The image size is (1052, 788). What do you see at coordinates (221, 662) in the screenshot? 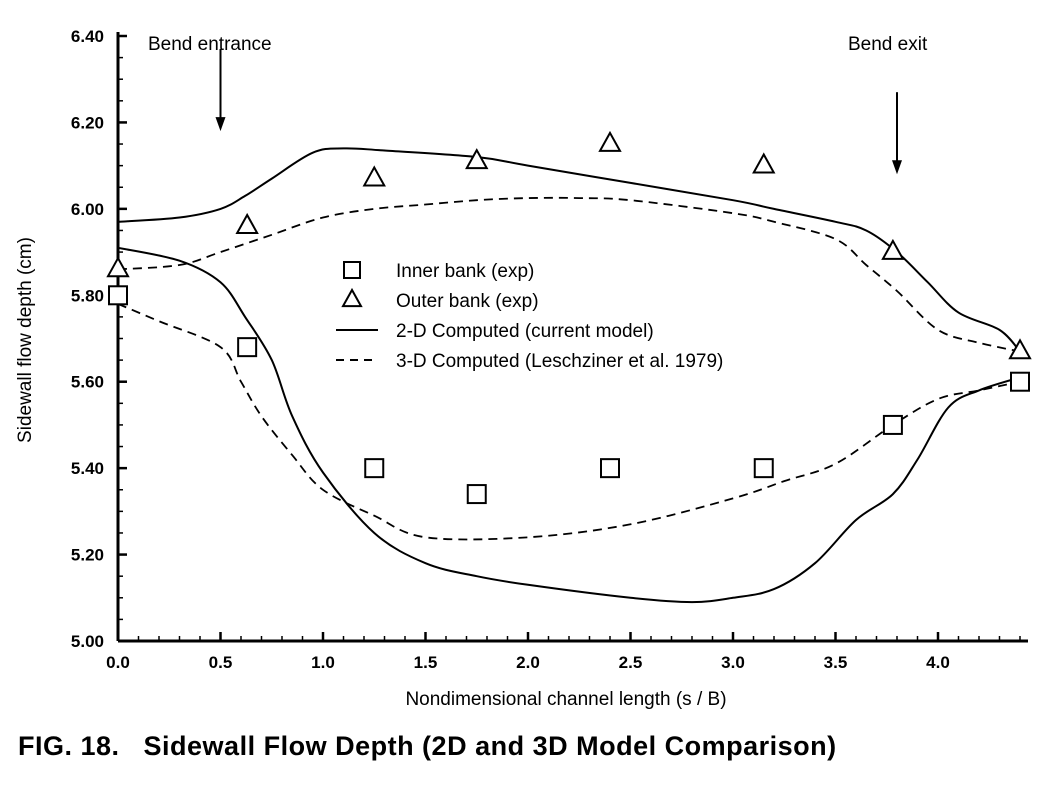
I see `x-tick-label: 0.5` at bounding box center [221, 662].